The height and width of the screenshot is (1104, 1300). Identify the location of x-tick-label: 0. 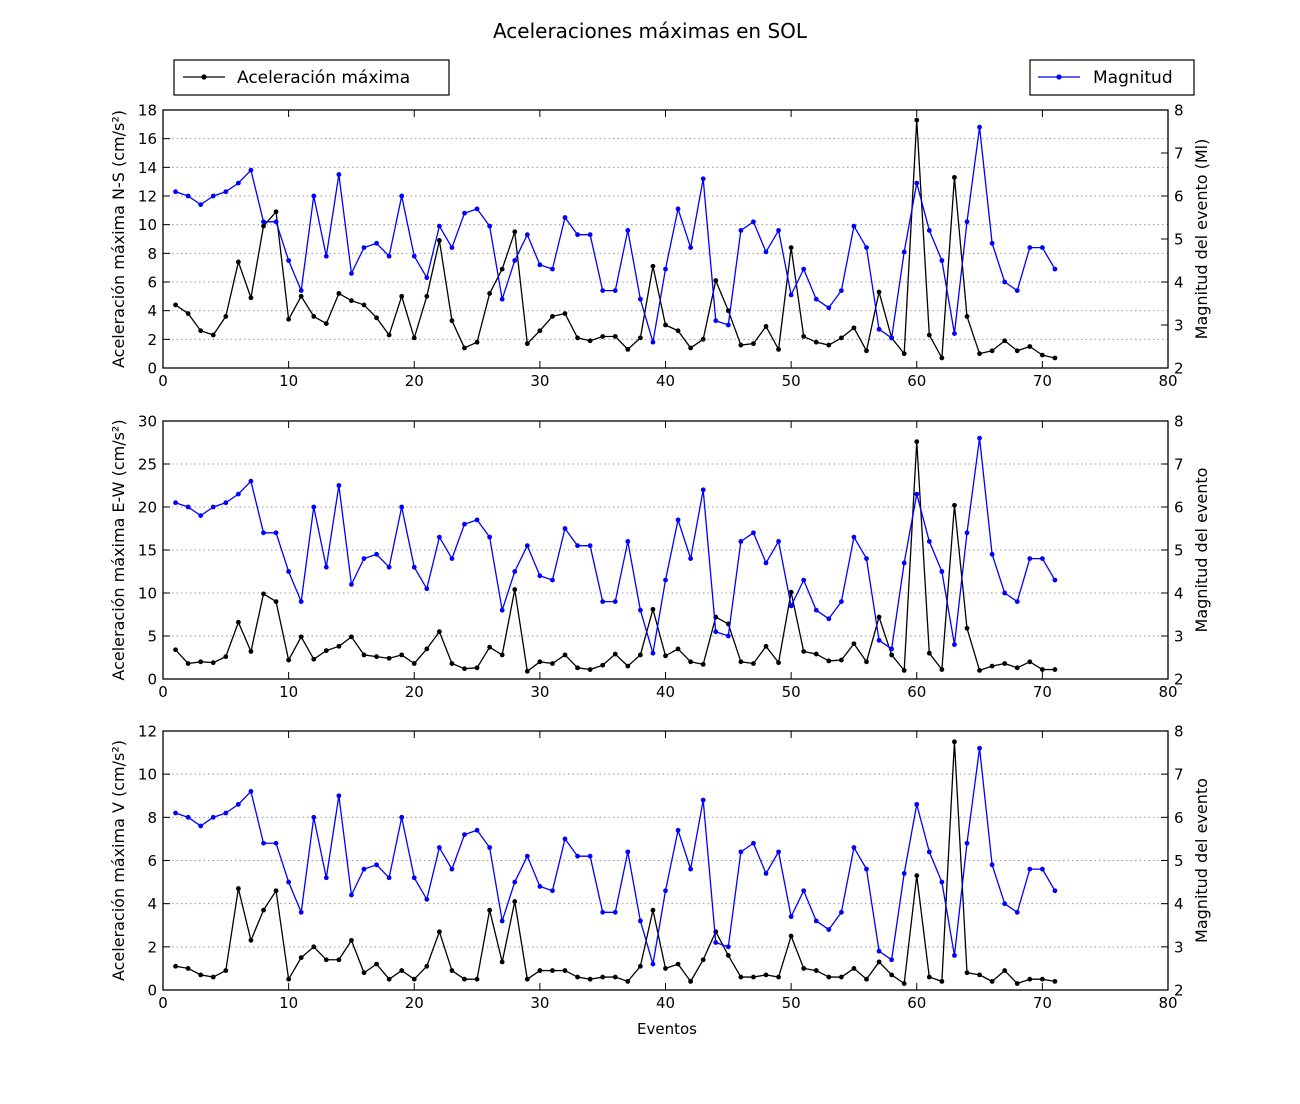
(163, 381).